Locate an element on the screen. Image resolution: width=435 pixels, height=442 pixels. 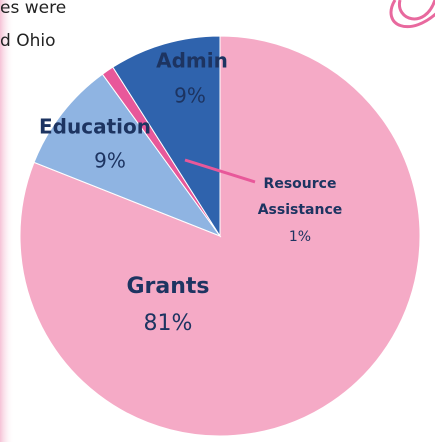
value-label: 1% is located at coordinates (300, 237).